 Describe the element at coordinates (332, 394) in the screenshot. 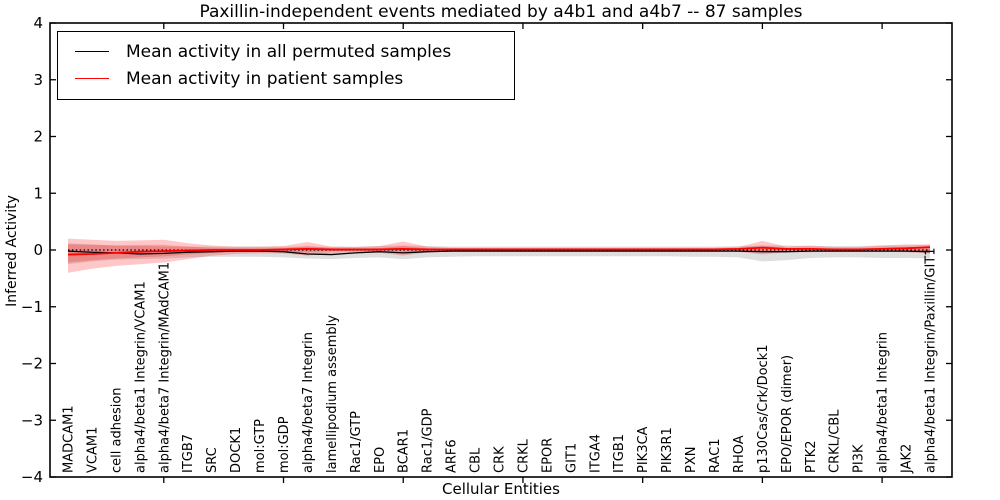

I see `x-category-label: lamellipodium assembly` at that location.